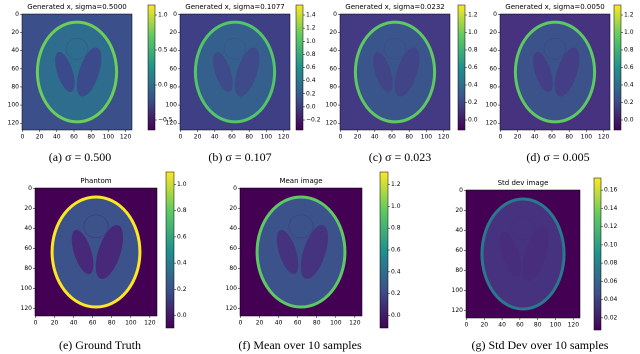  Describe the element at coordinates (313, 120) in the screenshot. I see `colorbar-tick-label: −0.2` at that location.